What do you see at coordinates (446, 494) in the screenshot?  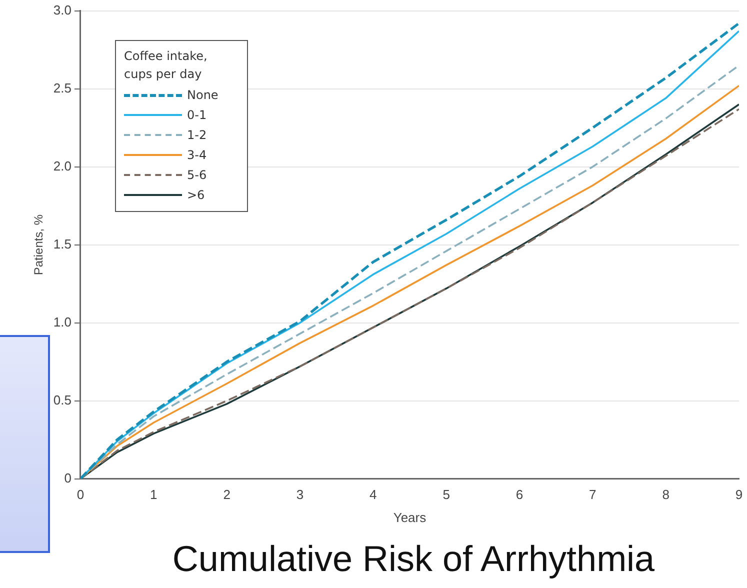 I see `x-tick-label: 5` at bounding box center [446, 494].